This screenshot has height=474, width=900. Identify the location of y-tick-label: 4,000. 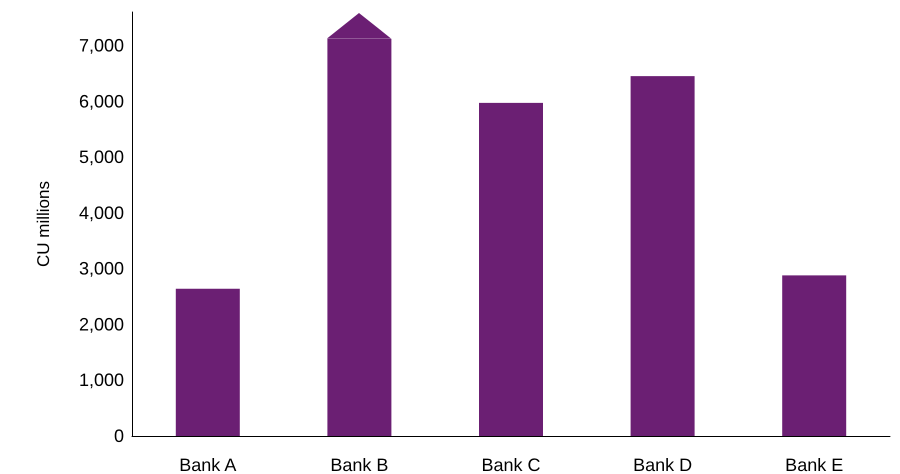
(101, 212).